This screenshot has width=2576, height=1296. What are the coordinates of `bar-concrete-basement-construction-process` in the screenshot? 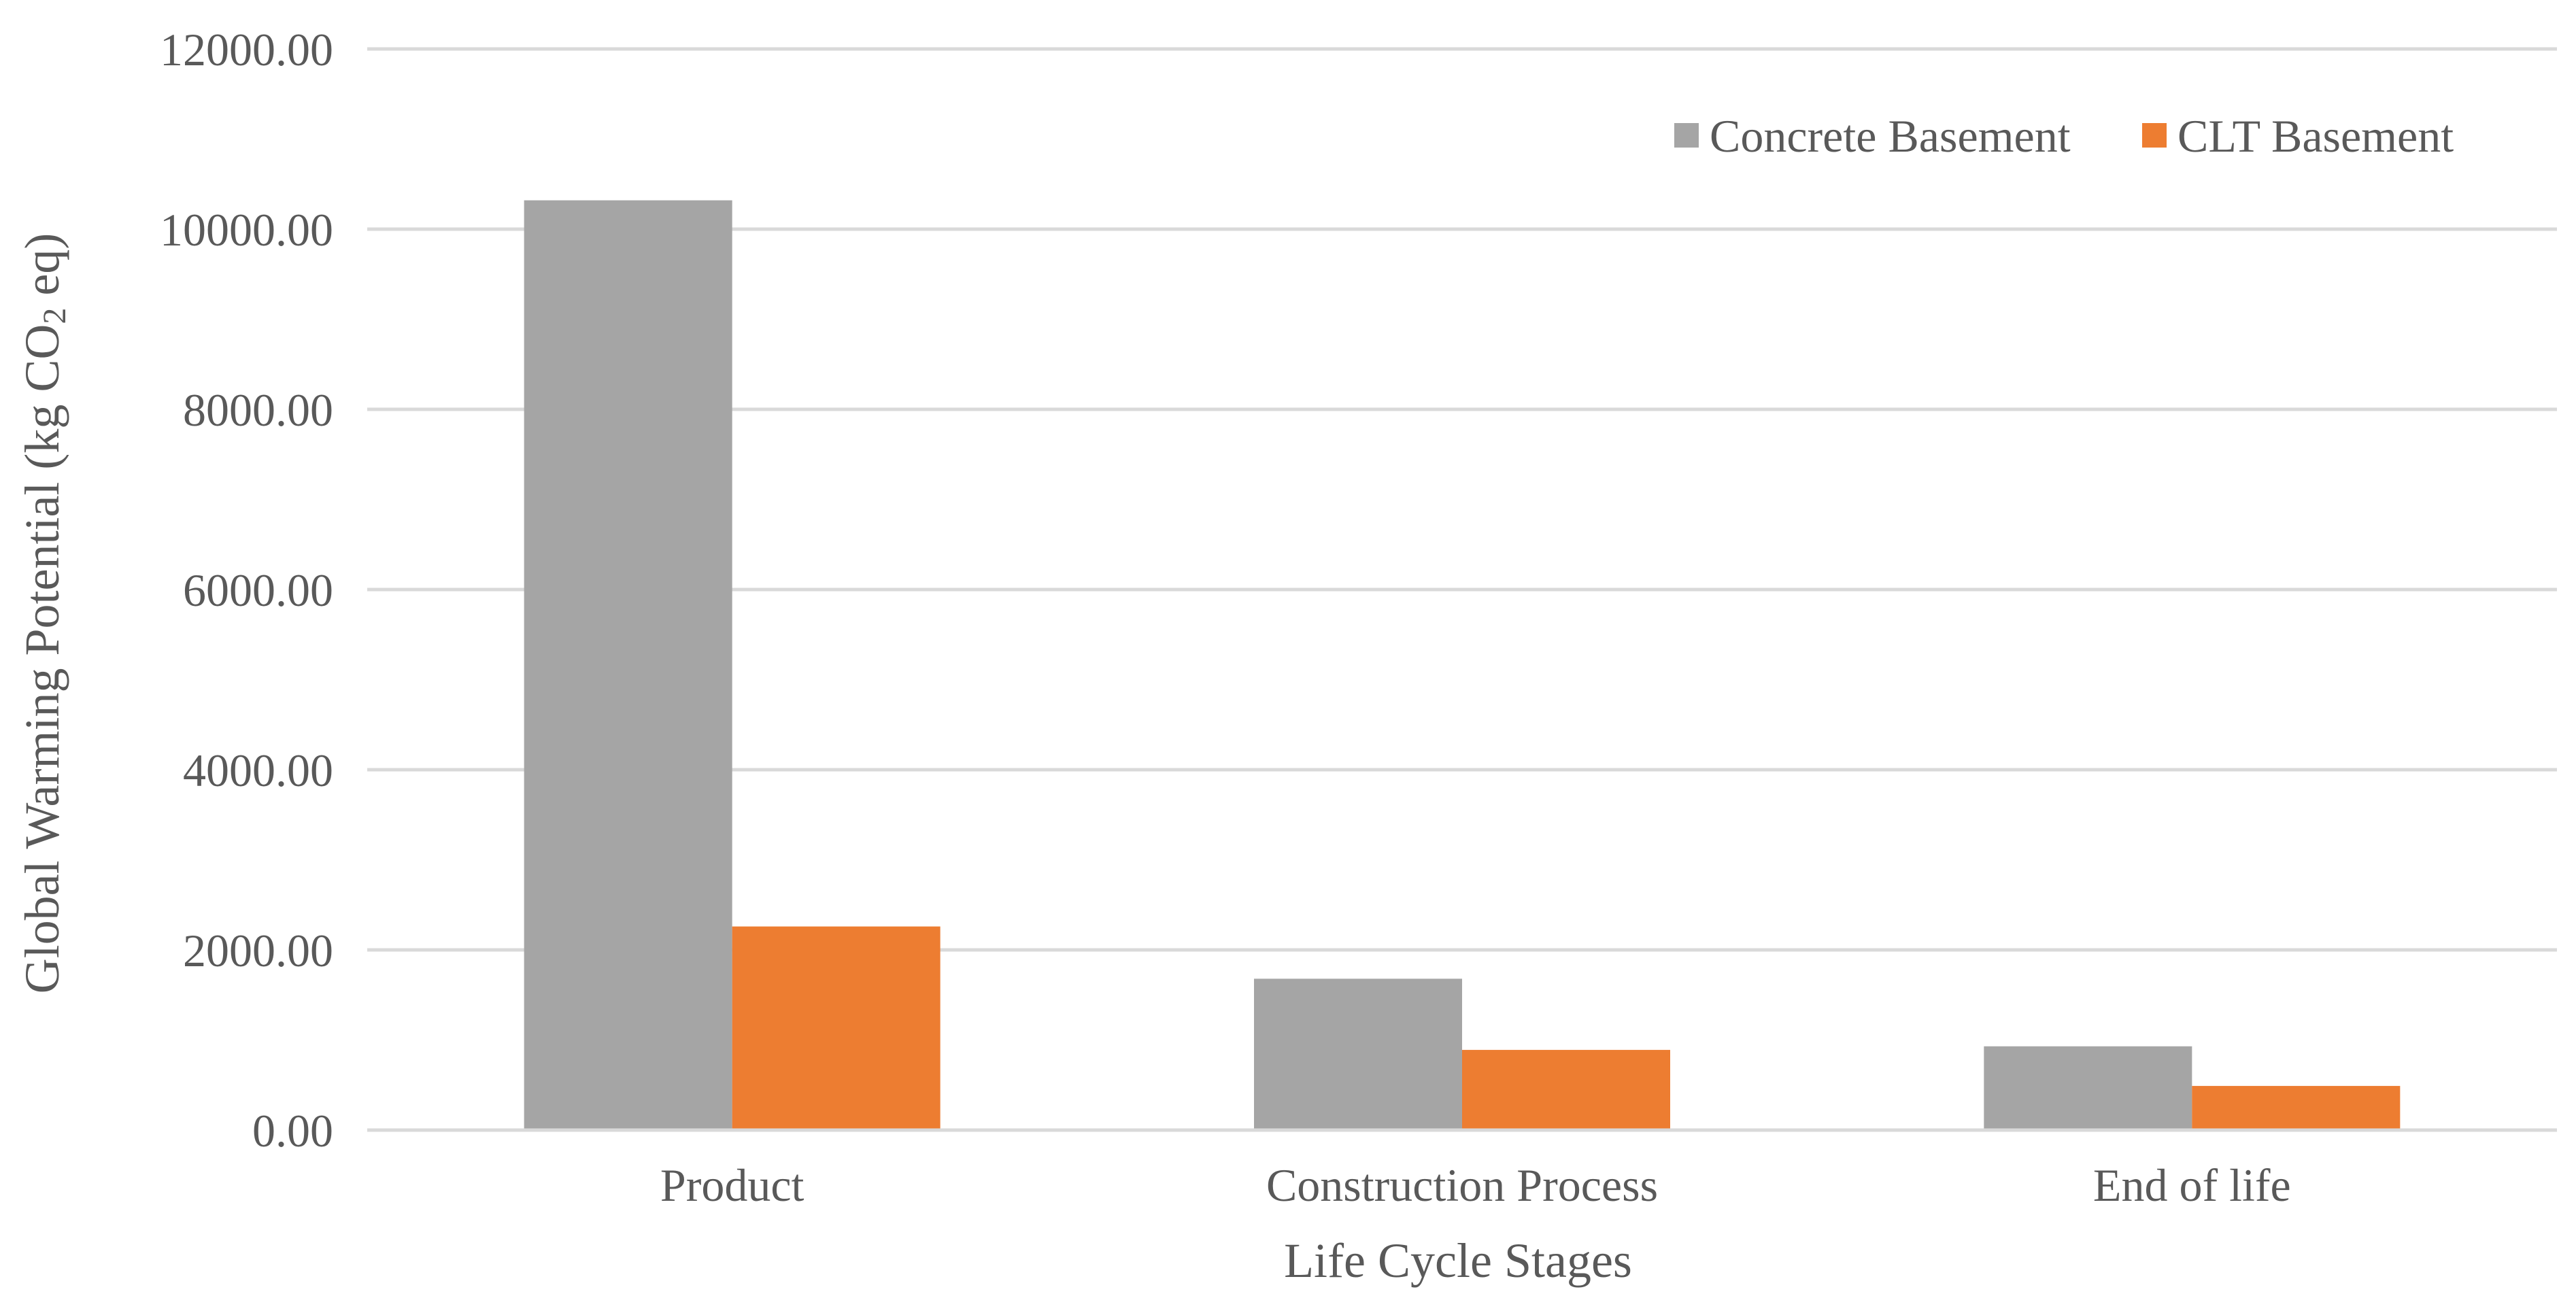 It's located at (1358, 1054).